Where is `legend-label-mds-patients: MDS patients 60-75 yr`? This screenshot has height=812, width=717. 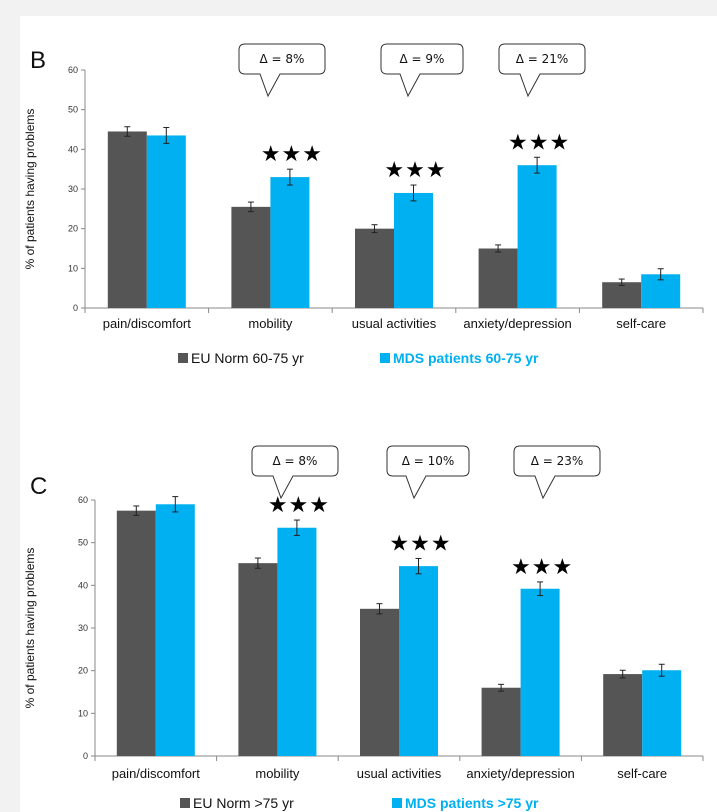
legend-label-mds-patients: MDS patients 60-75 yr is located at coordinates (466, 358).